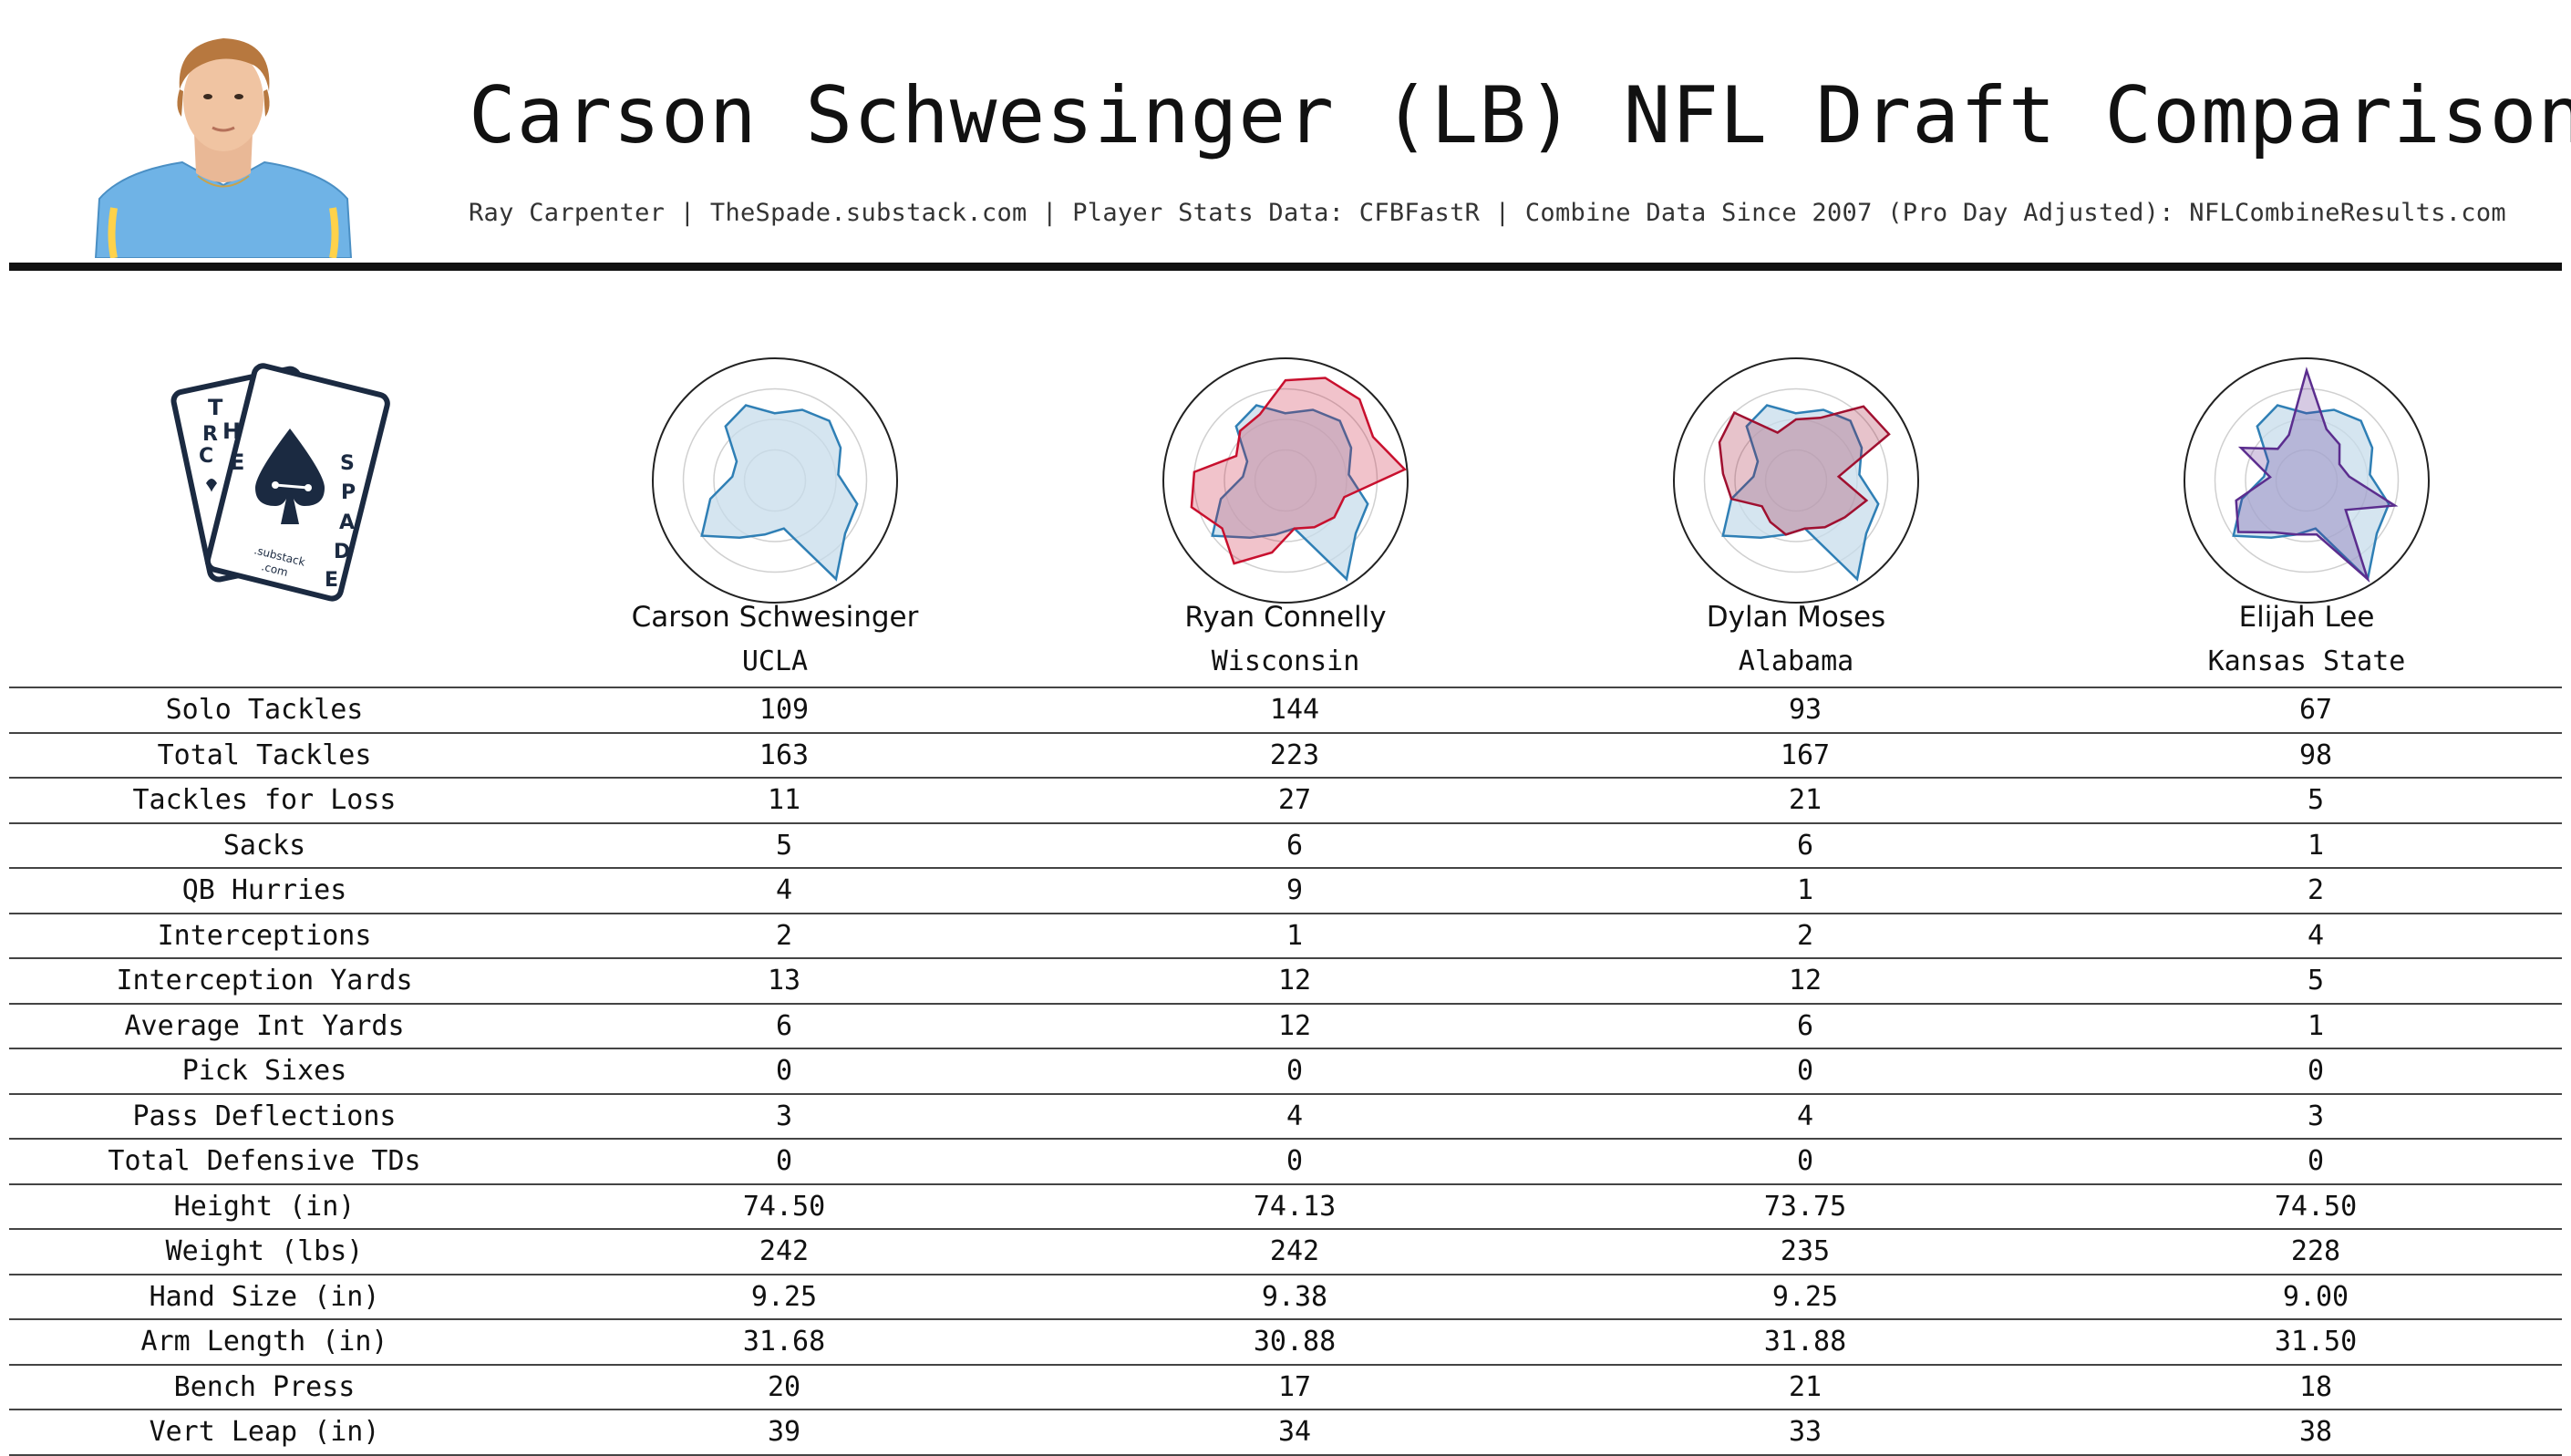 This screenshot has height=1456, width=2571. What do you see at coordinates (264, 890) in the screenshot?
I see `row-label: QB Hurries` at bounding box center [264, 890].